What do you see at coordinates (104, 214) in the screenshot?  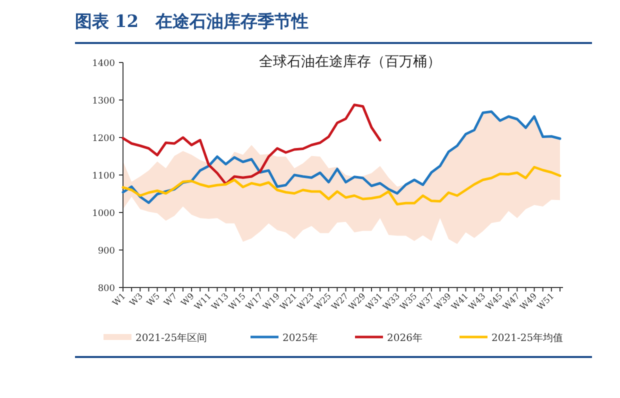 I see `y-tick-label: 1000` at bounding box center [104, 214].